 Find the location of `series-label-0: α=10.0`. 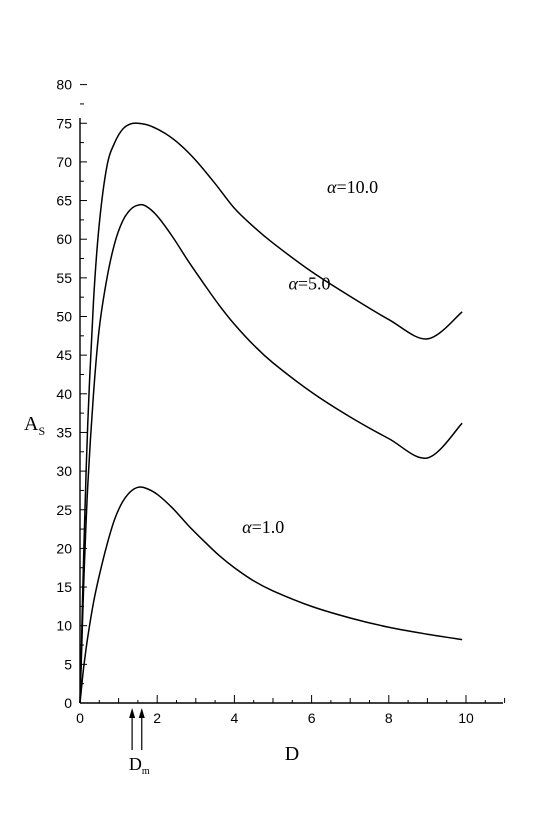

series-label-0: α=10.0 is located at coordinates (352, 187).